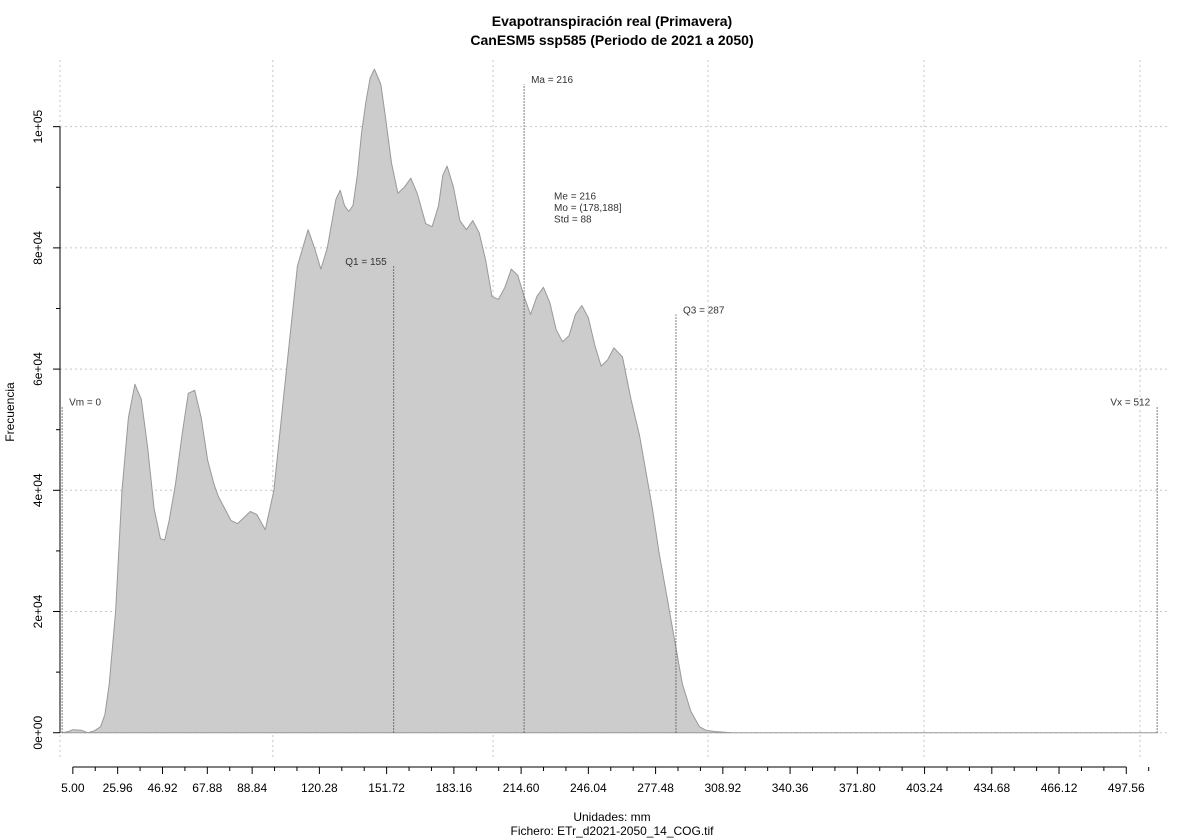 This screenshot has width=1200, height=840. What do you see at coordinates (38, 490) in the screenshot?
I see `y-tick-label: 4e+04` at bounding box center [38, 490].